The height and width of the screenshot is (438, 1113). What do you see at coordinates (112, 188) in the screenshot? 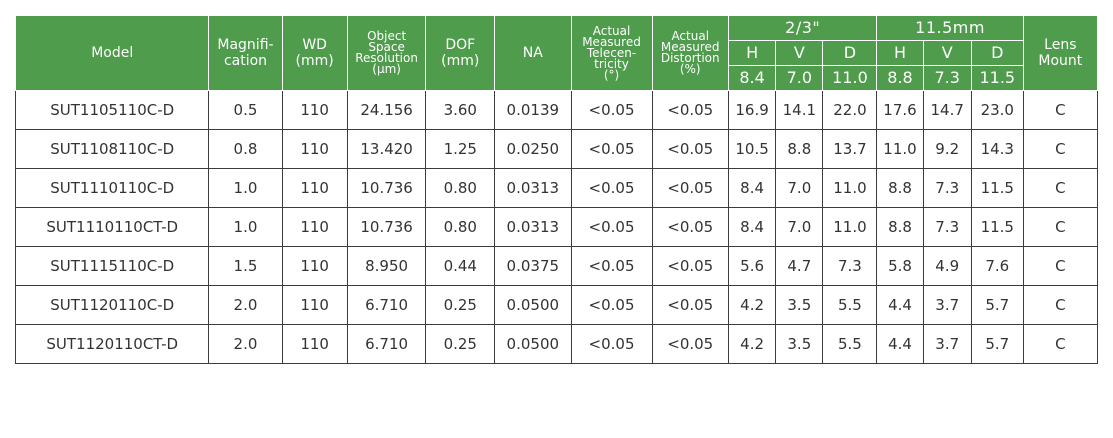
I see `cell-model: SUT1110110C-D` at bounding box center [112, 188].